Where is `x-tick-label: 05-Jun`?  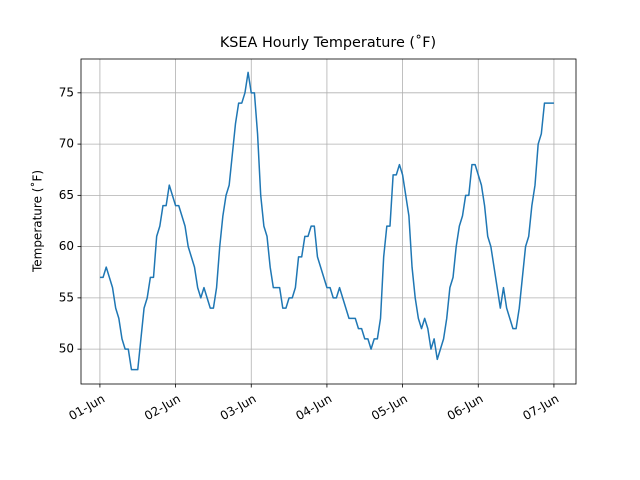 x-tick-label: 05-Jun is located at coordinates (389, 408).